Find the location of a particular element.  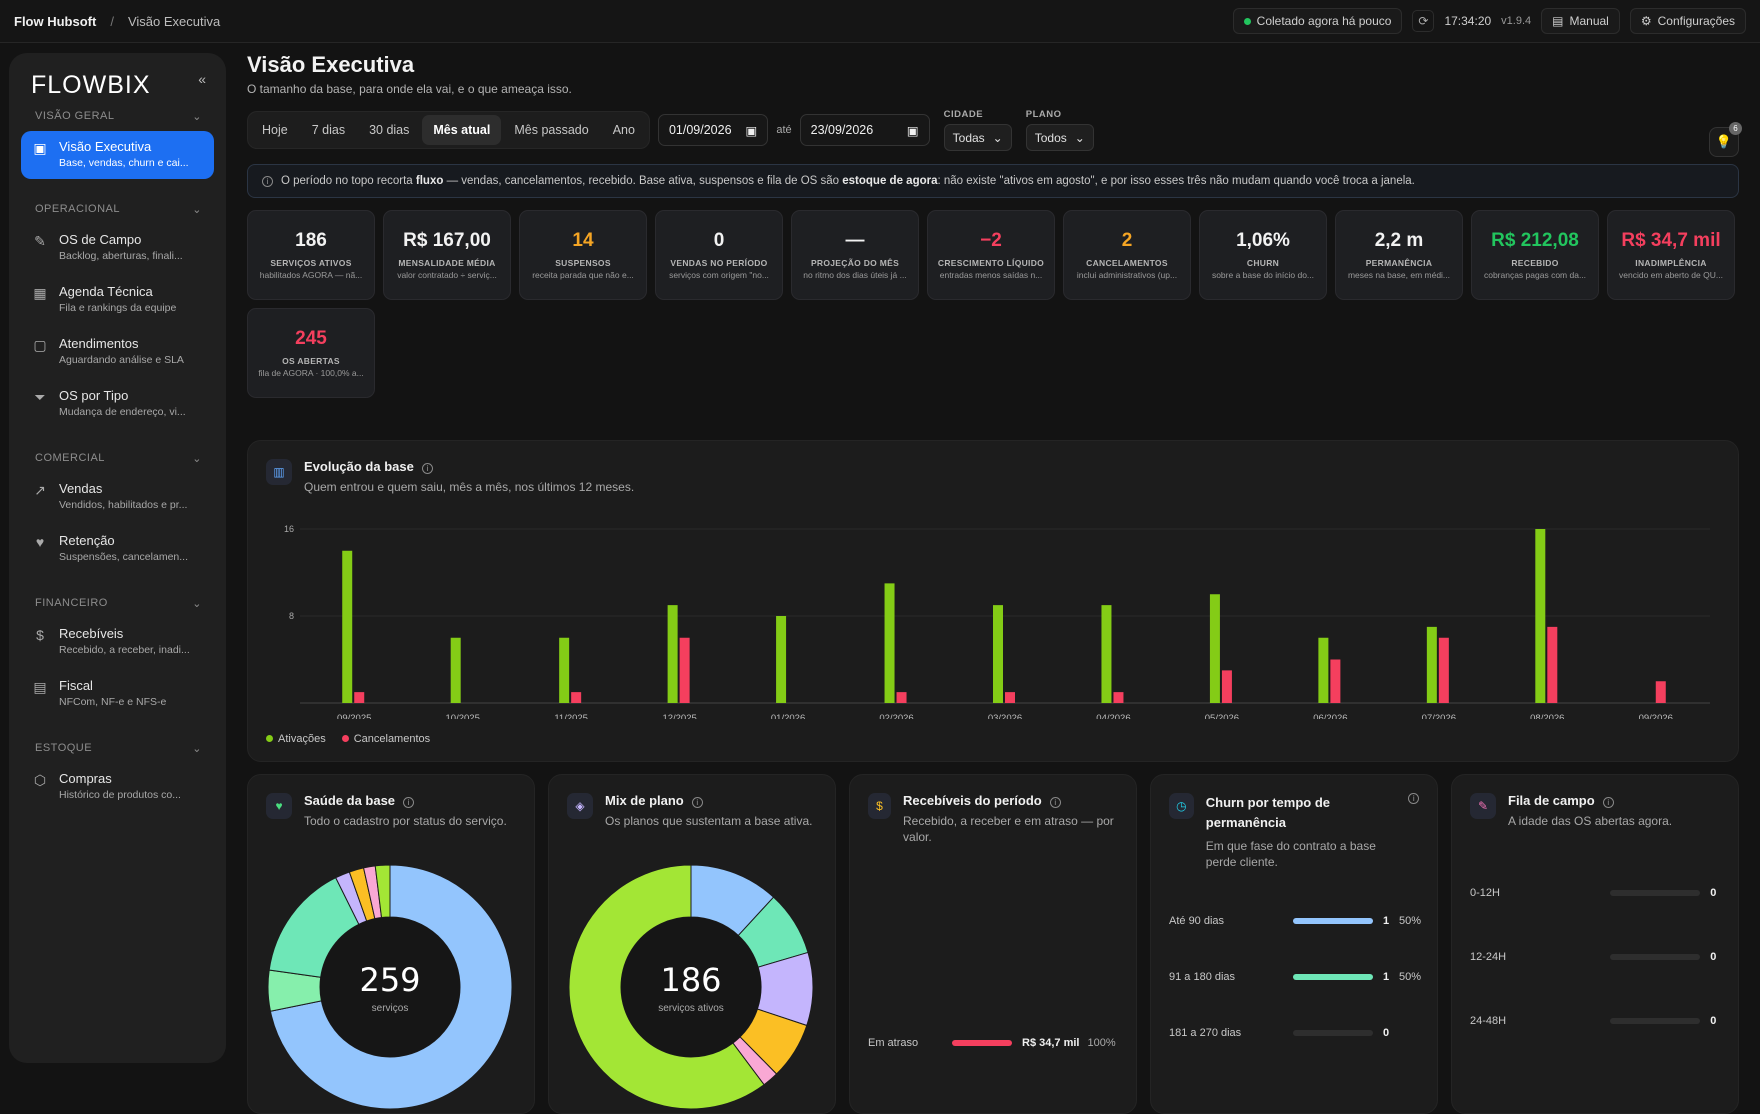

app-brand: Flow Hubsoft is located at coordinates (55, 21).